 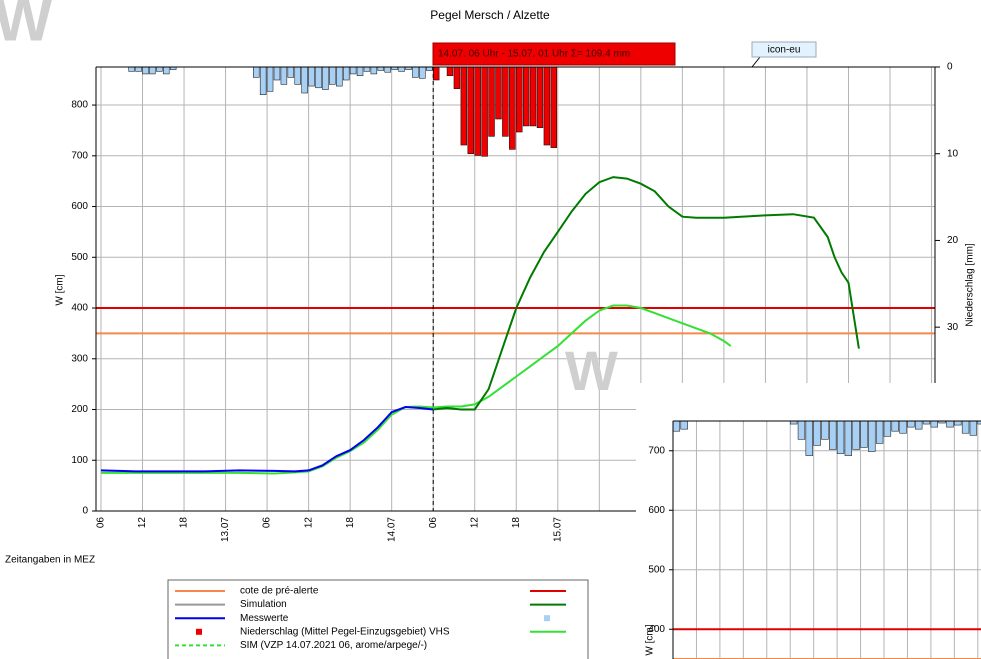 I want to click on legend-label: Simulation, so click(x=263, y=604).